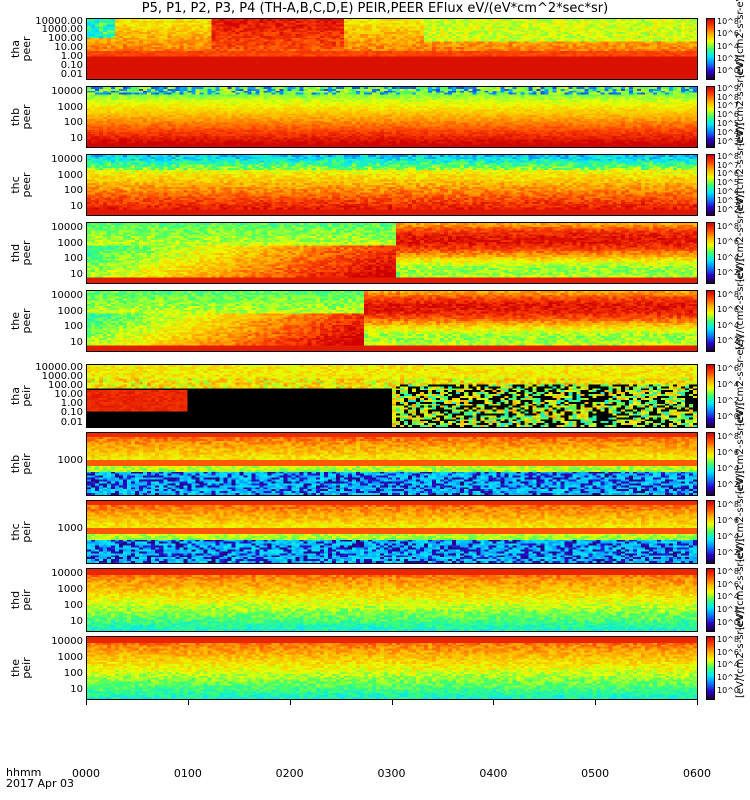  I want to click on y-tick-label: 1.00, so click(71, 404).